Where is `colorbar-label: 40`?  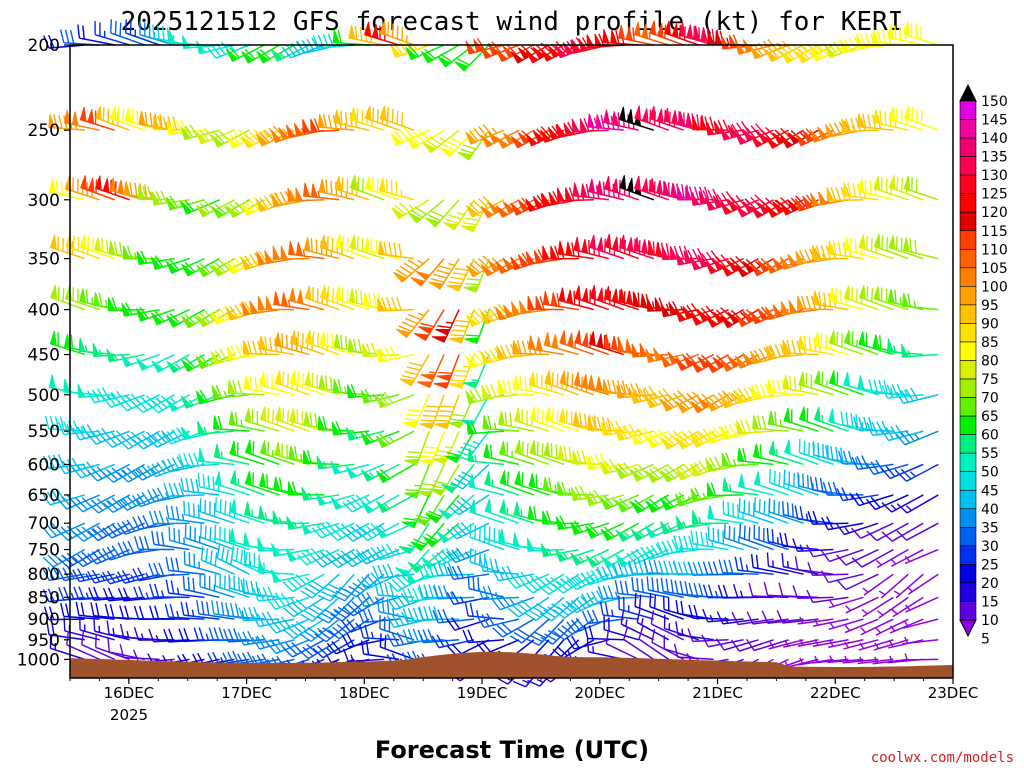 colorbar-label: 40 is located at coordinates (990, 510).